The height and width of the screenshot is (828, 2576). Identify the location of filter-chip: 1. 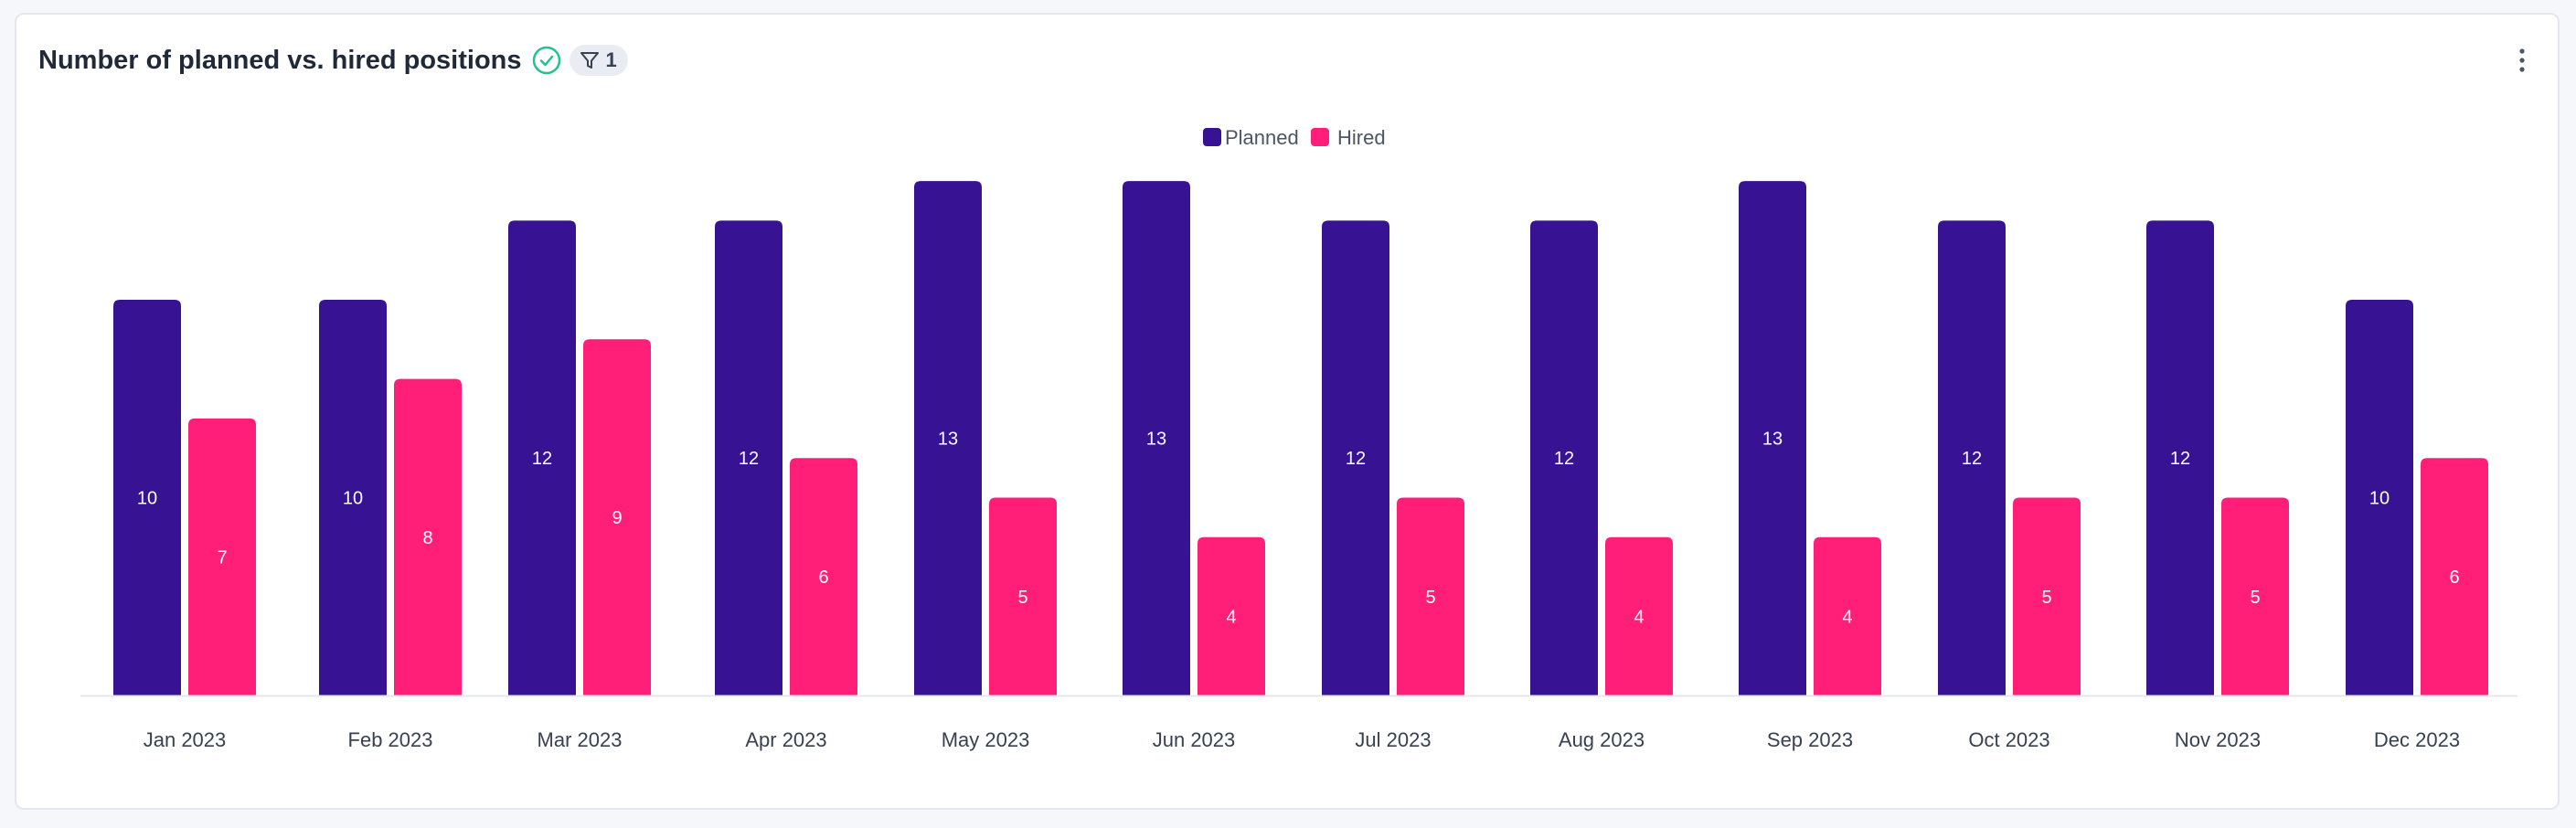
(598, 60).